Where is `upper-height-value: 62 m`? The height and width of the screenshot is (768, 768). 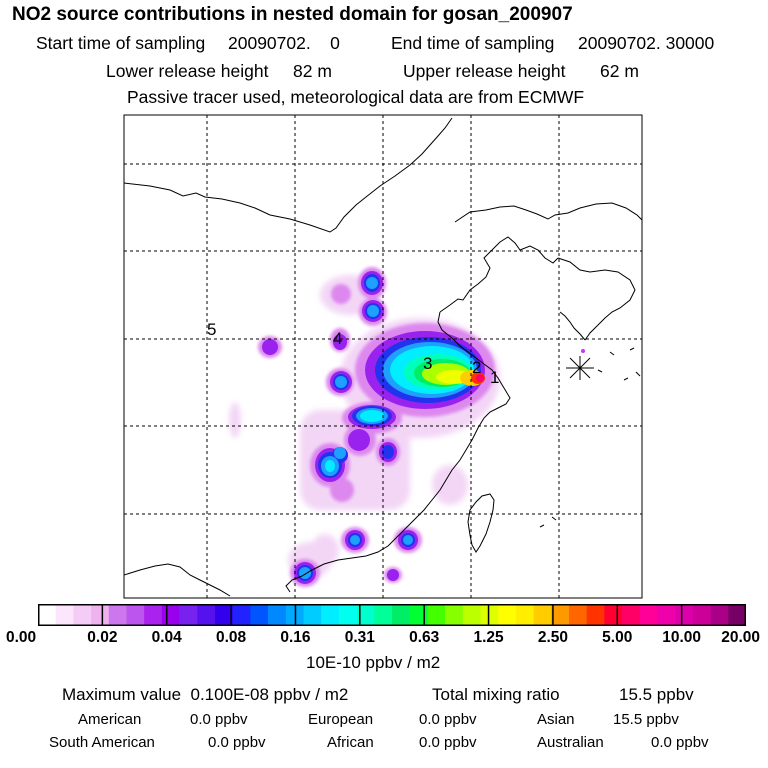
upper-height-value: 62 m is located at coordinates (619, 71).